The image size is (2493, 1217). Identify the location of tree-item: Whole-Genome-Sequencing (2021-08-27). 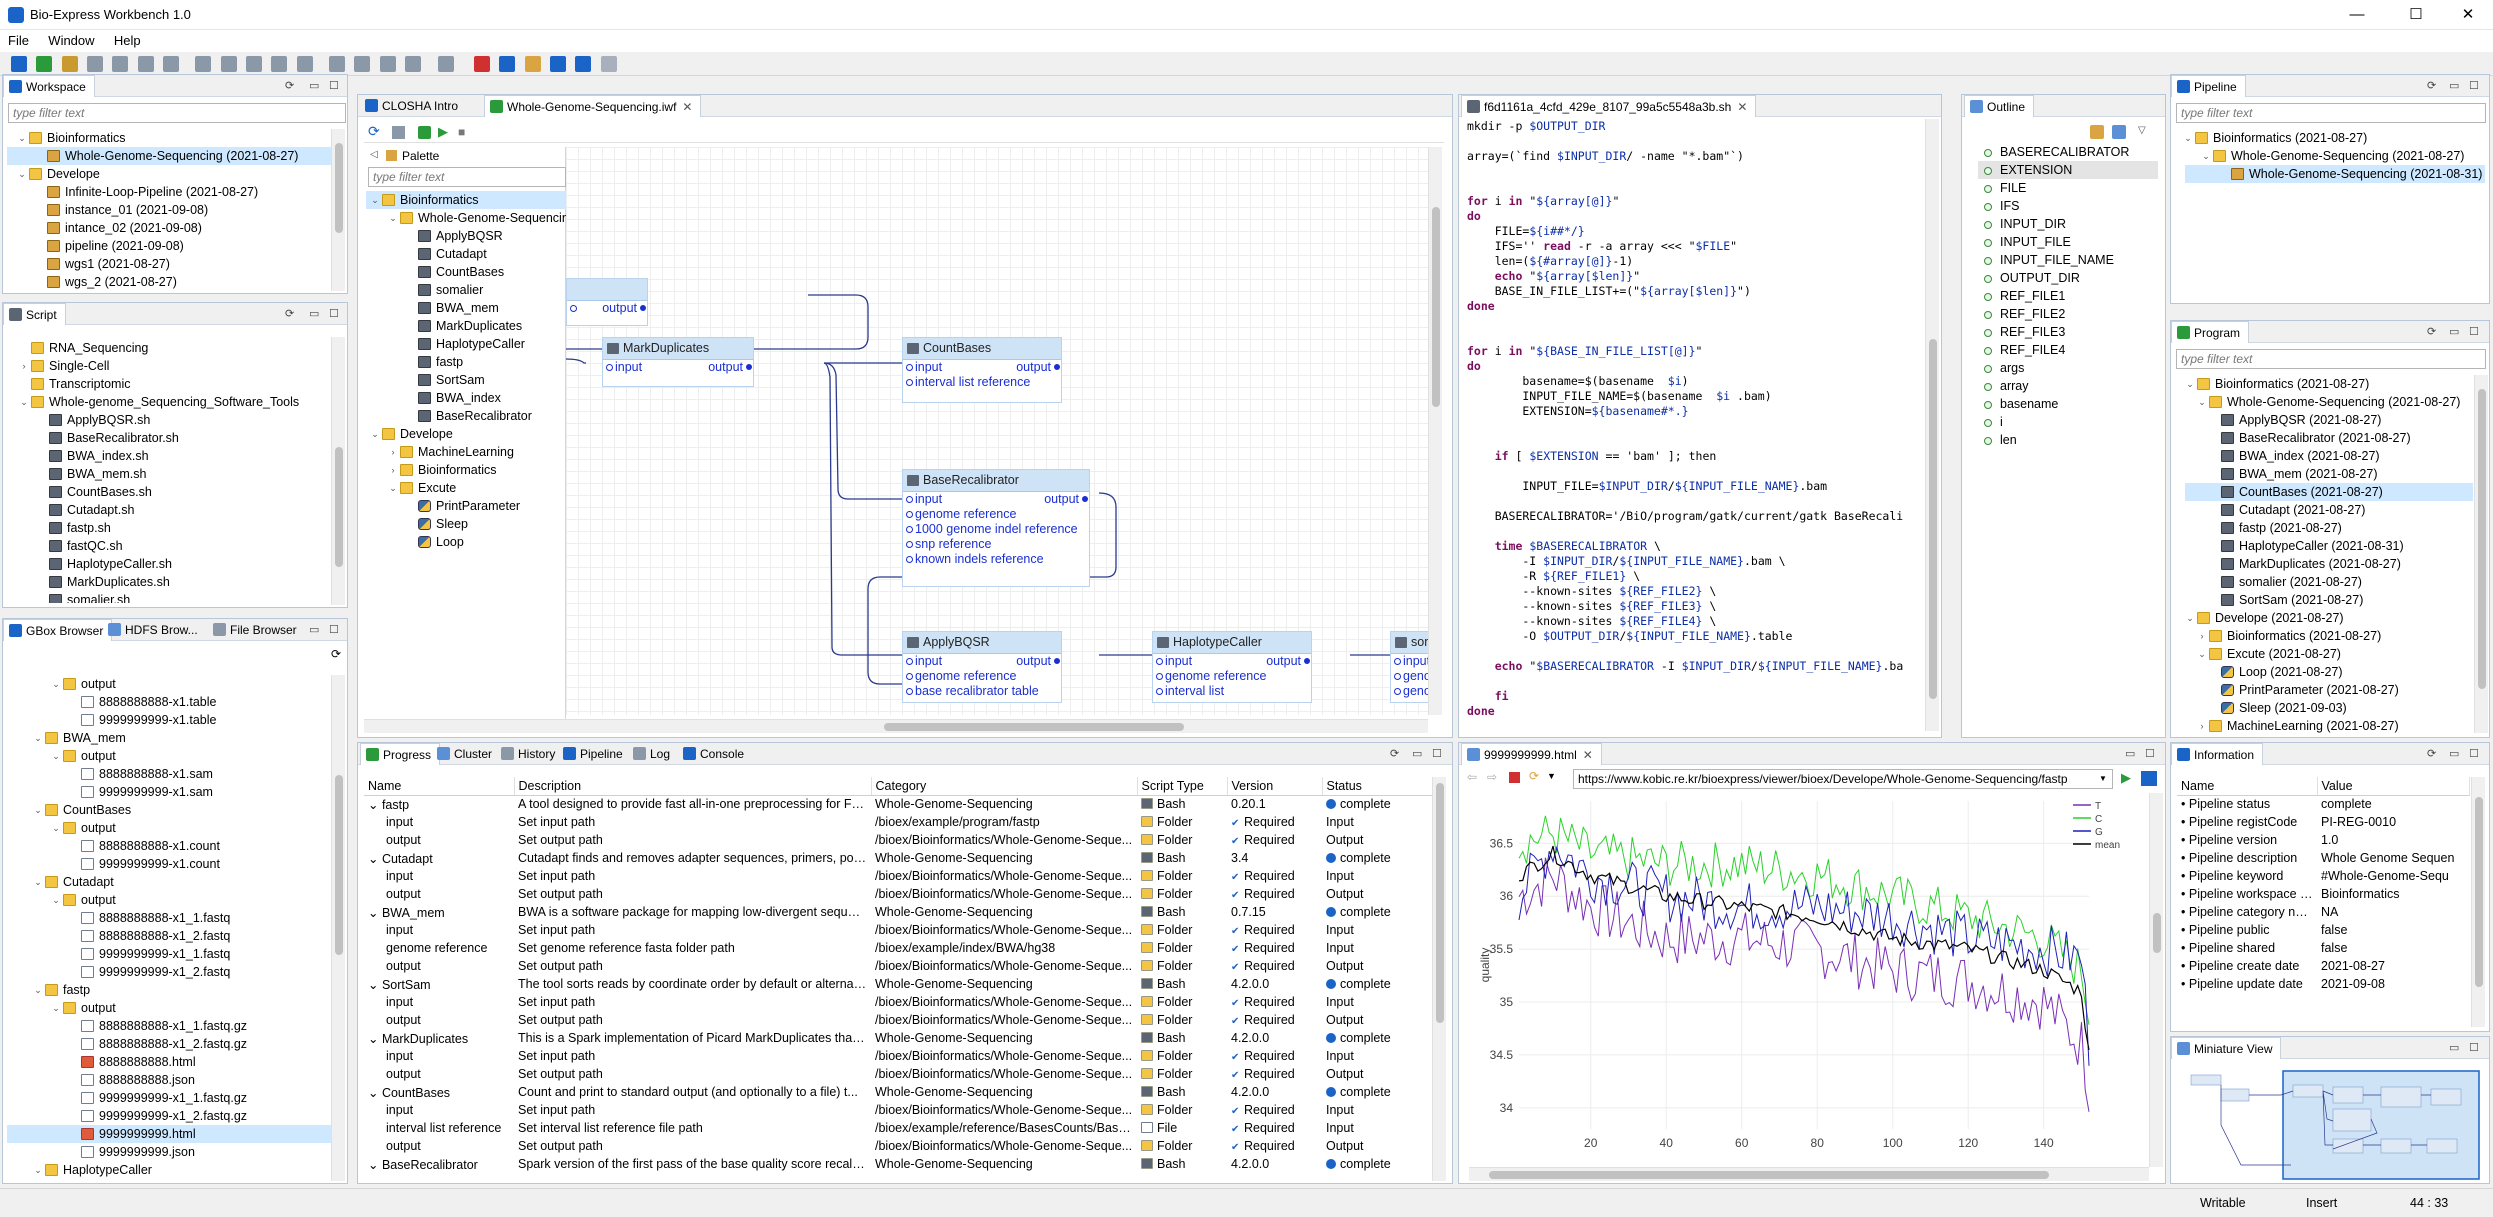
(169, 156).